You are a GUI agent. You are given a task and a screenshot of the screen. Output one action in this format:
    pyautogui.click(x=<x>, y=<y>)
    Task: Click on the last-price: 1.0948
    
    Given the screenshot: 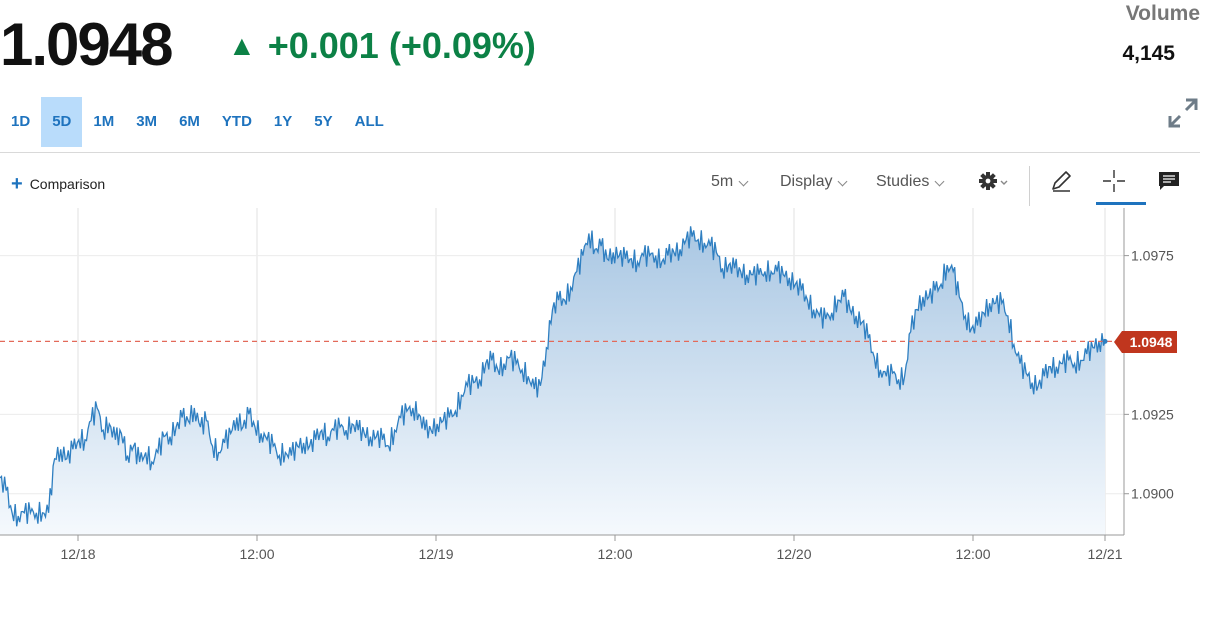 What is the action you would take?
    pyautogui.click(x=87, y=44)
    